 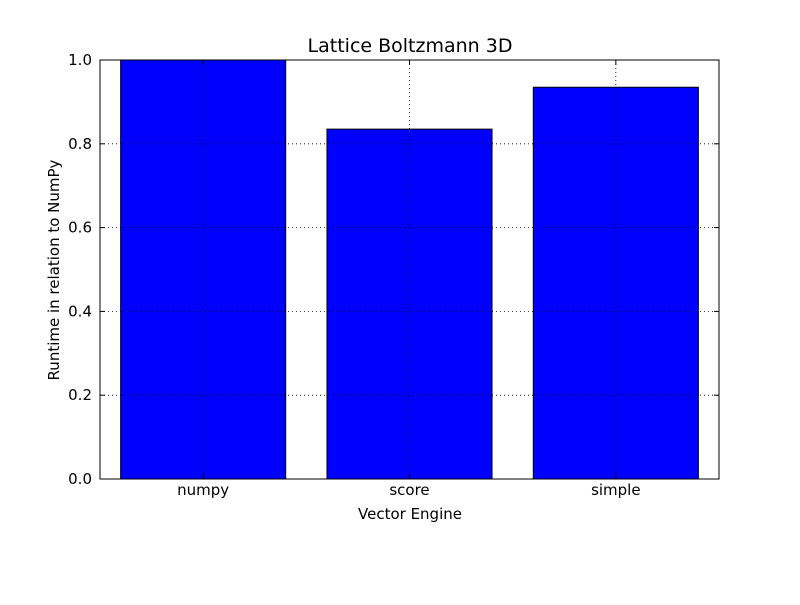 I want to click on bar-numpy, so click(x=203, y=269).